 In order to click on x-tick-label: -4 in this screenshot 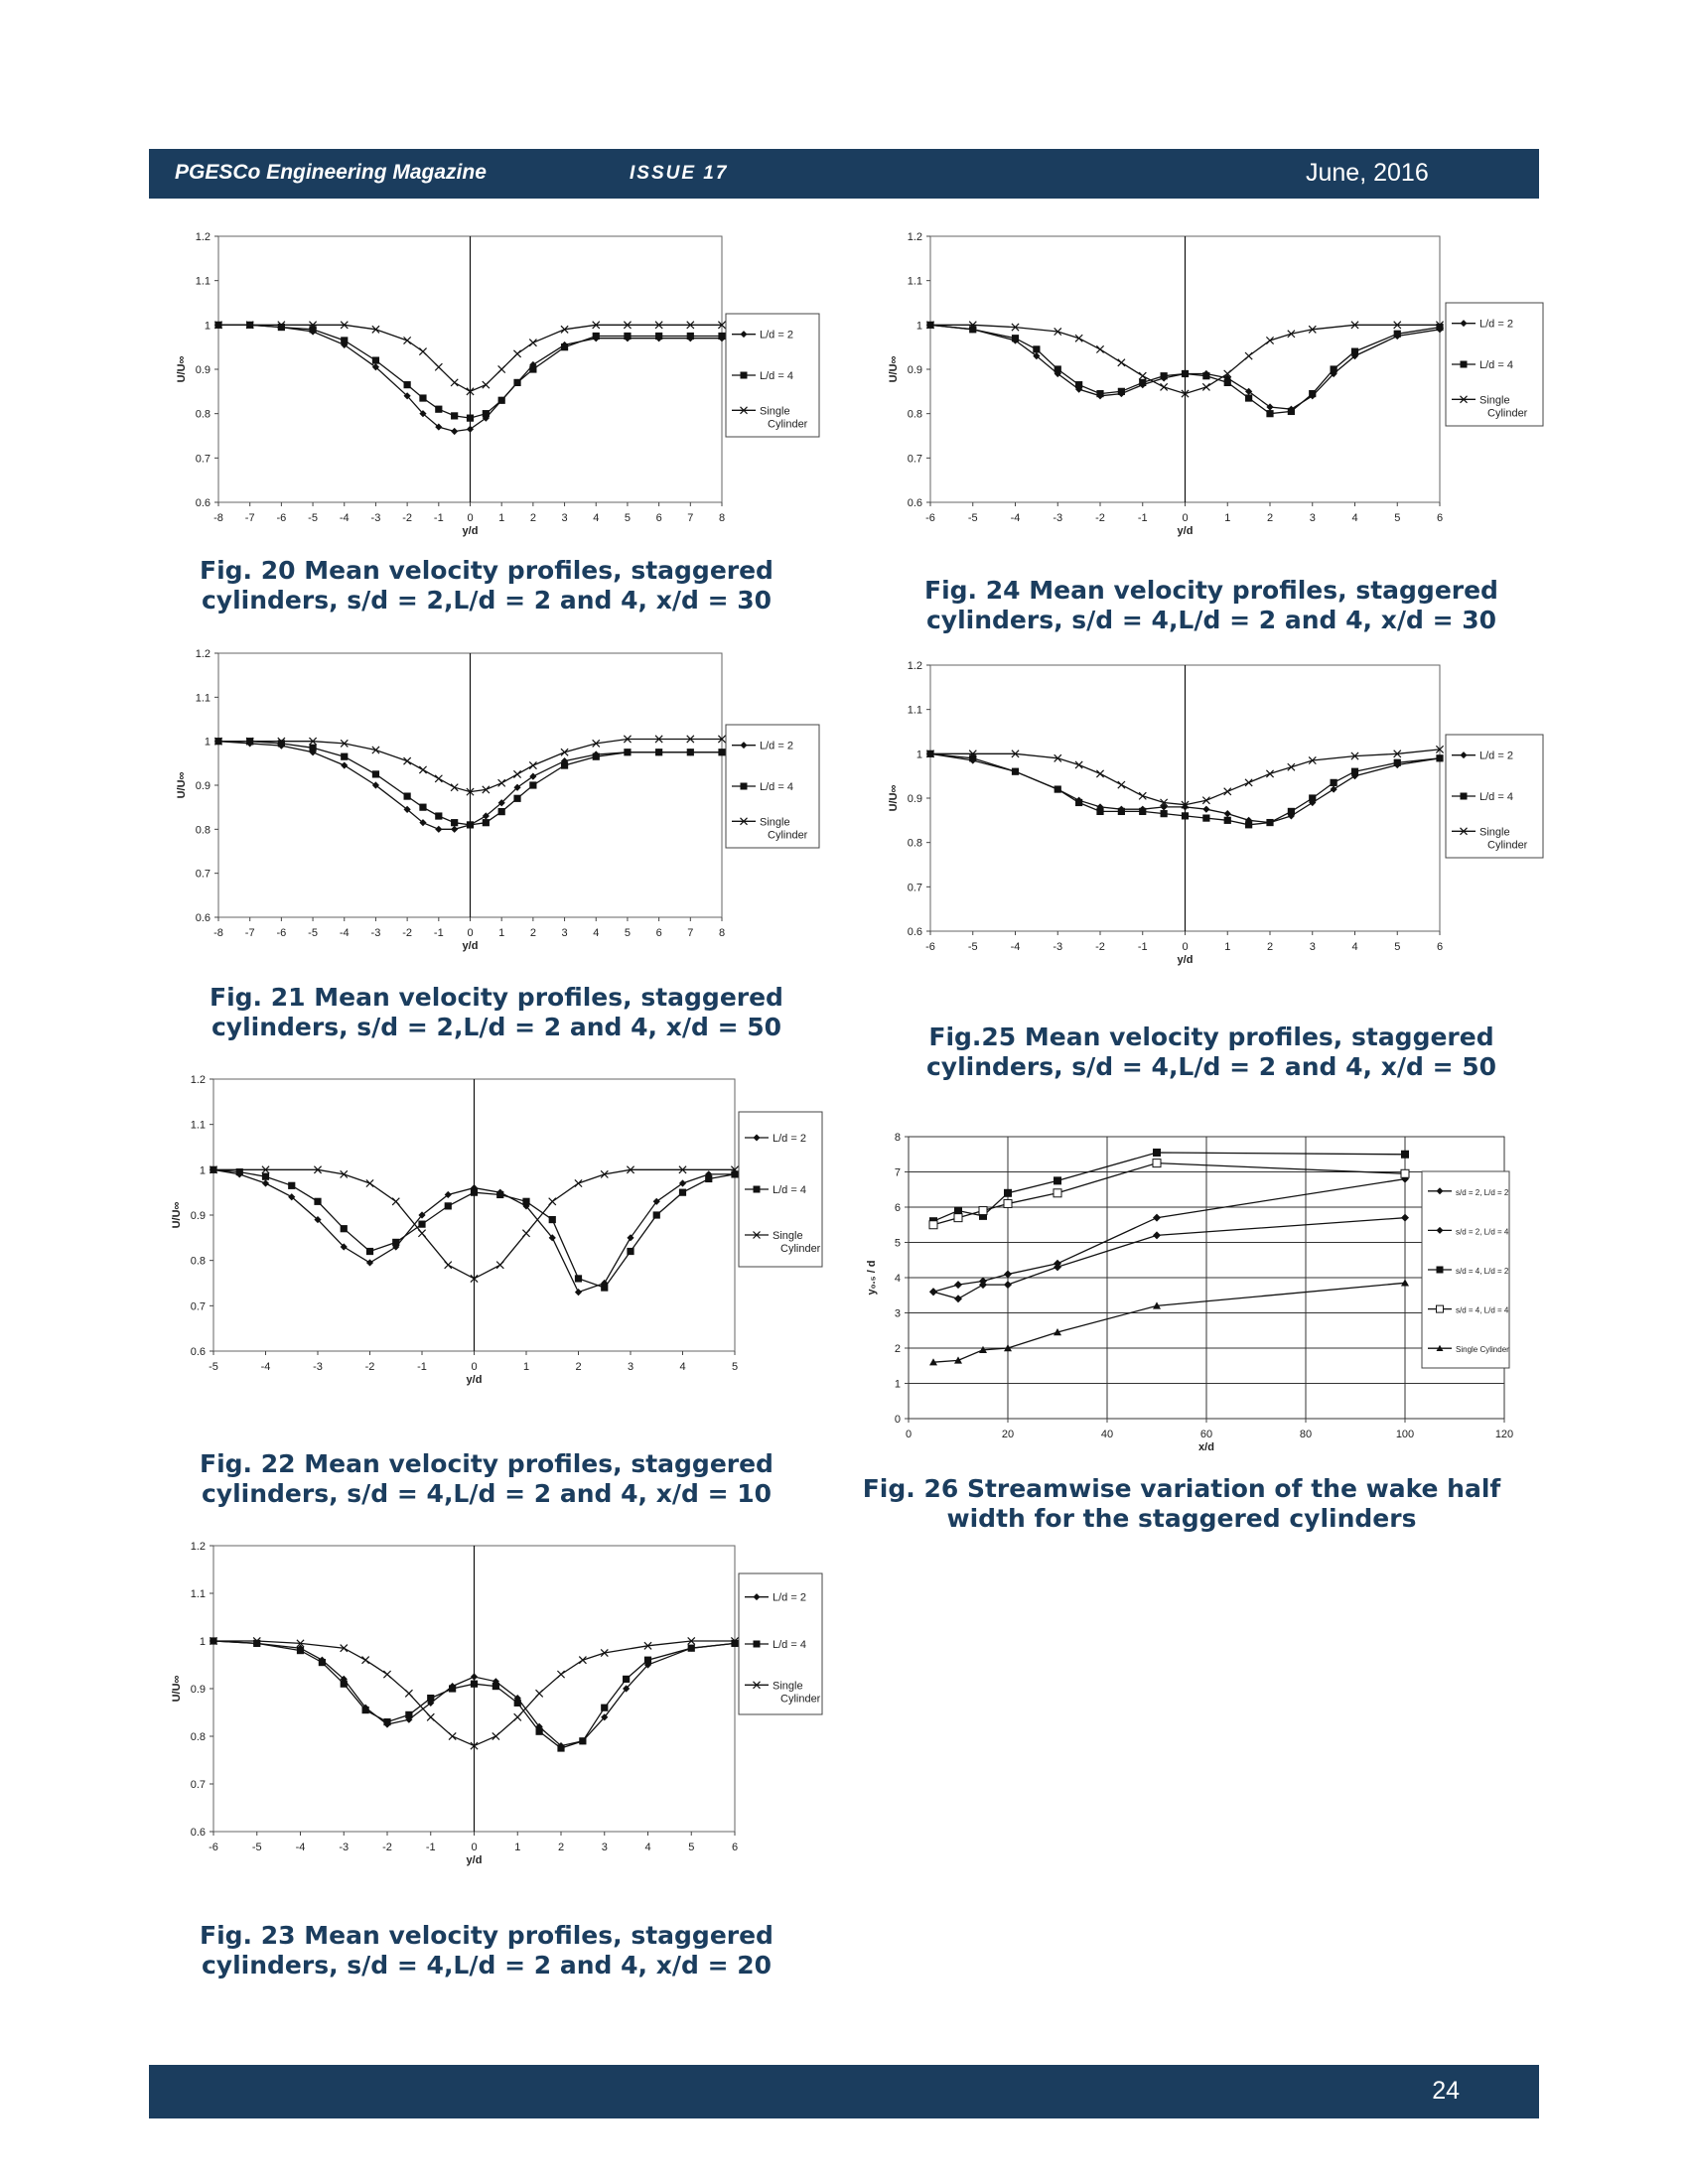, I will do `click(301, 1847)`.